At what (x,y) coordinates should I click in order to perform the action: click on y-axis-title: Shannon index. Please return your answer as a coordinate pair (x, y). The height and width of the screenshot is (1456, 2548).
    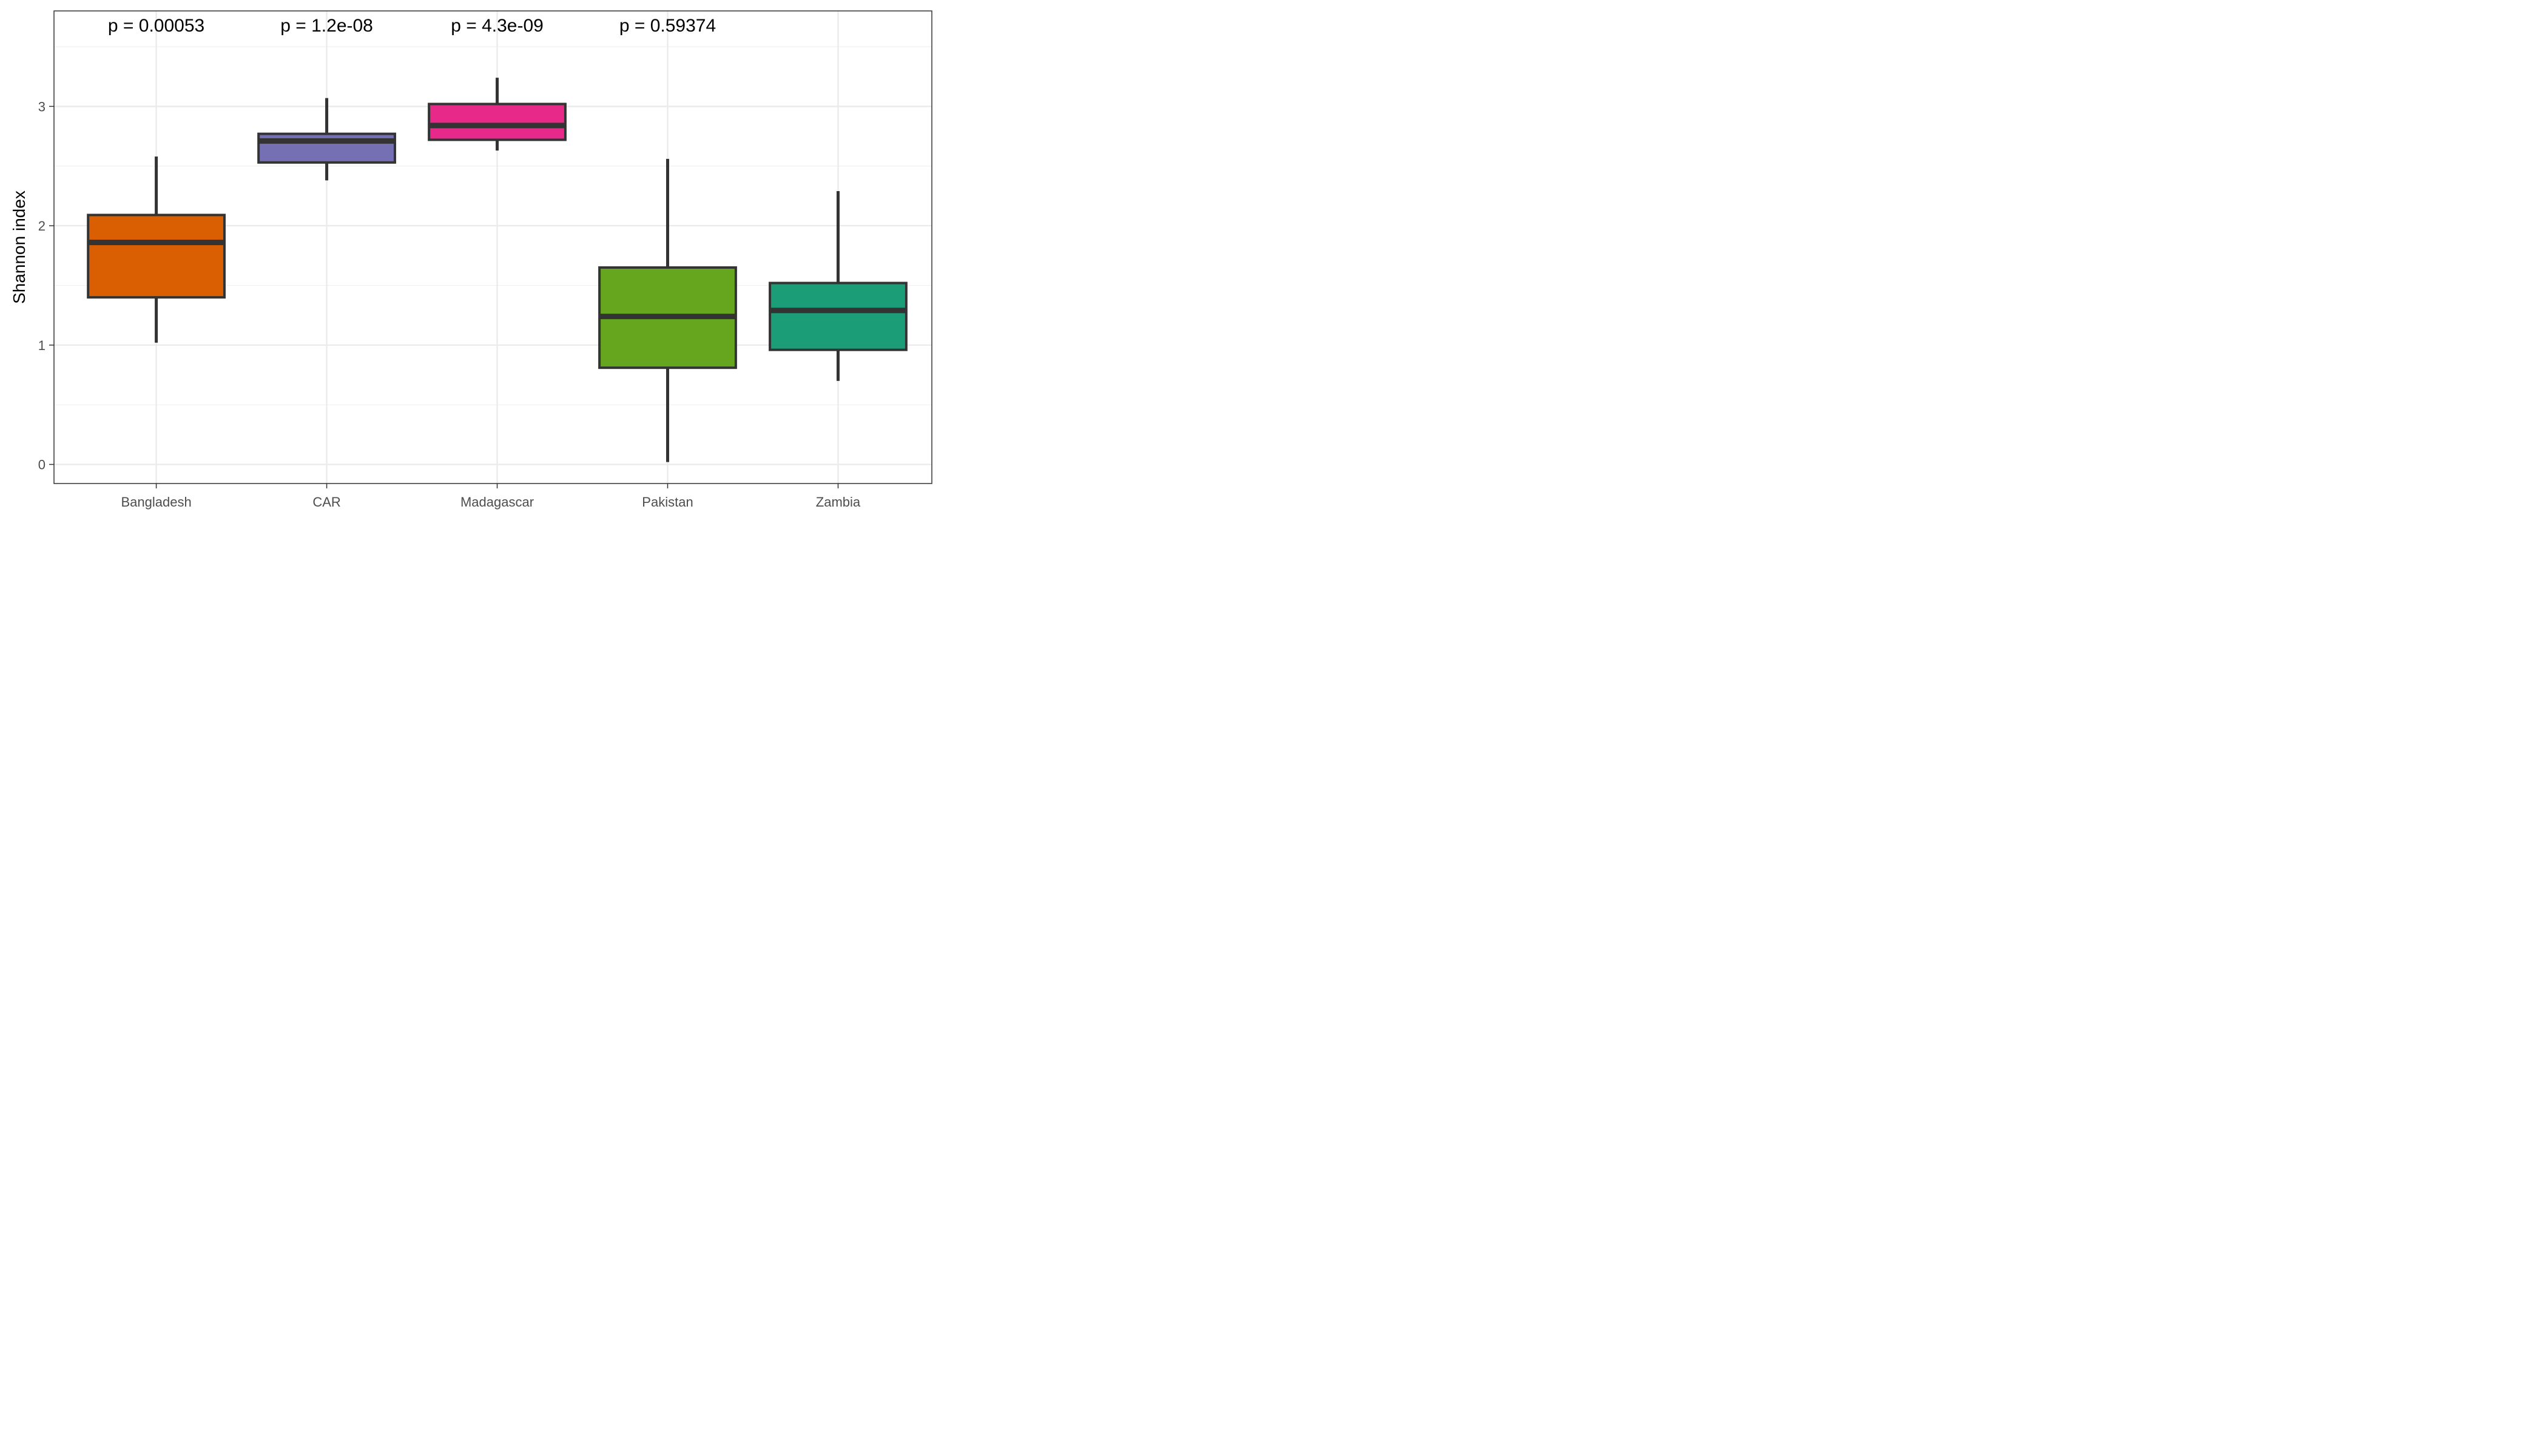
    Looking at the image, I should click on (19, 247).